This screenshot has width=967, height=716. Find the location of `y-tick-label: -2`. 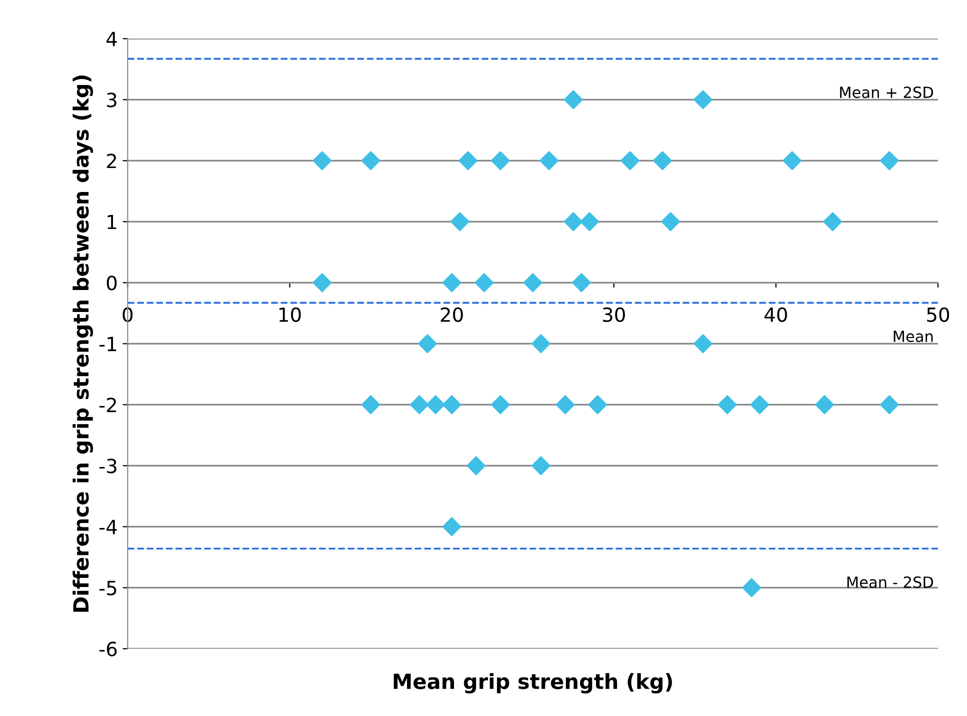

y-tick-label: -2 is located at coordinates (107, 405).